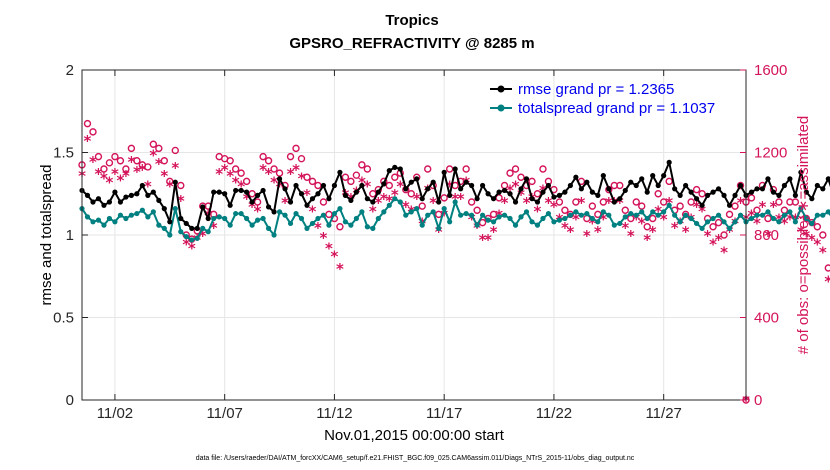  Describe the element at coordinates (766, 235) in the screenshot. I see `y-tick-label-right: 800` at that location.